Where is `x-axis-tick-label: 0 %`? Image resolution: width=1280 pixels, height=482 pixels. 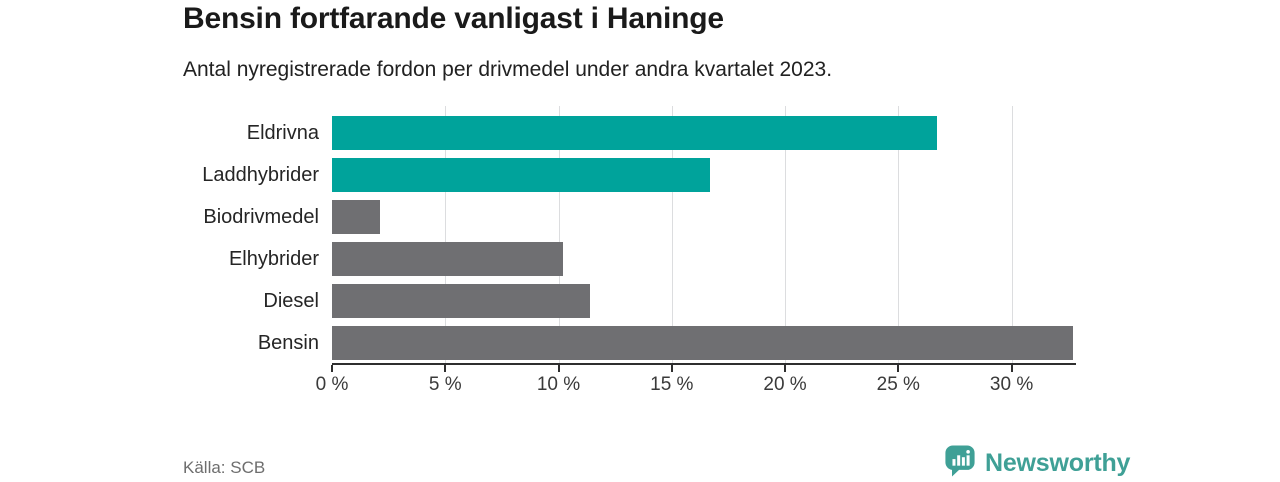 x-axis-tick-label: 0 % is located at coordinates (332, 384).